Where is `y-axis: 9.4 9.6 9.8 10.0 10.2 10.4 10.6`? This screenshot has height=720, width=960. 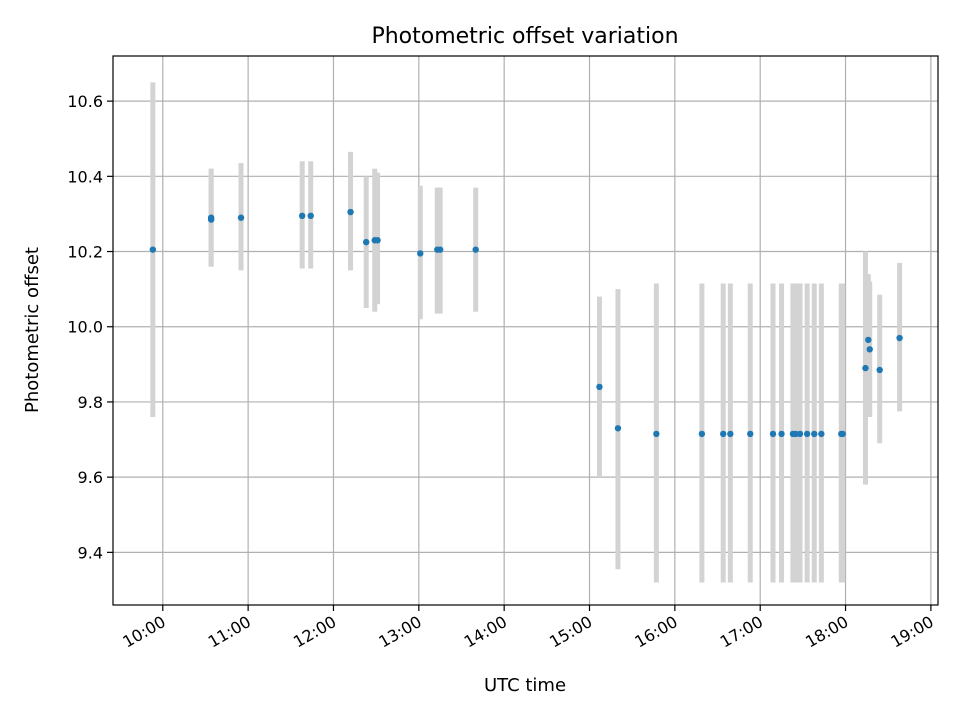 y-axis: 9.4 9.6 9.8 10.0 10.2 10.4 10.6 is located at coordinates (90, 327).